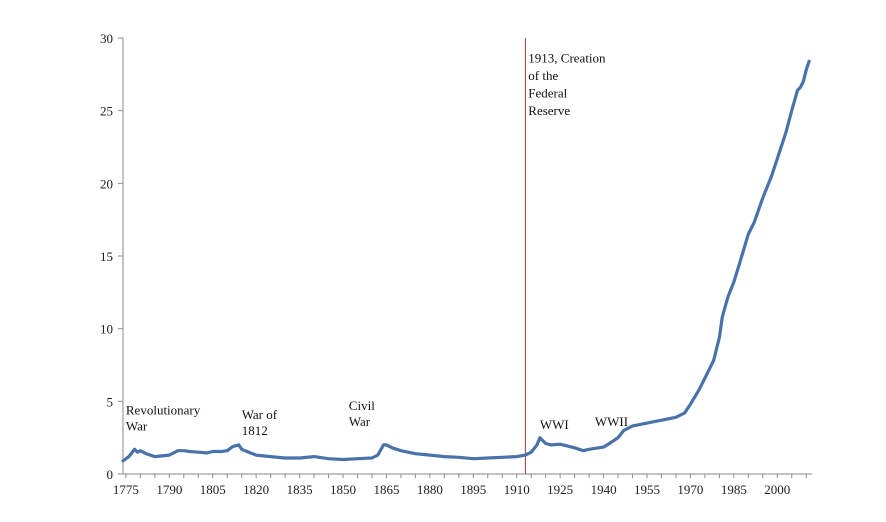 This screenshot has width=886, height=522. What do you see at coordinates (213, 489) in the screenshot?
I see `x-tick-label: 1805` at bounding box center [213, 489].